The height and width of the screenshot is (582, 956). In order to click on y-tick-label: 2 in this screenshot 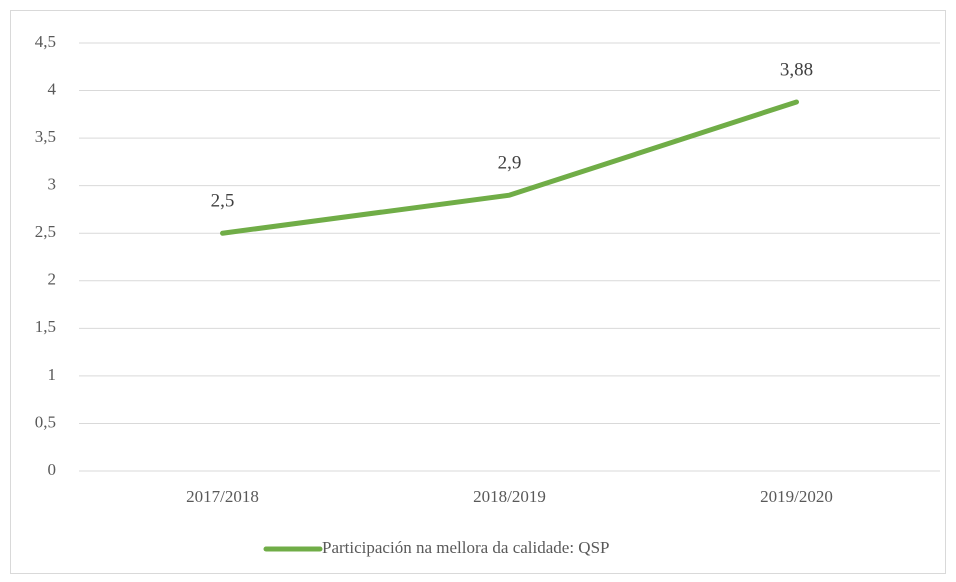, I will do `click(52, 279)`.